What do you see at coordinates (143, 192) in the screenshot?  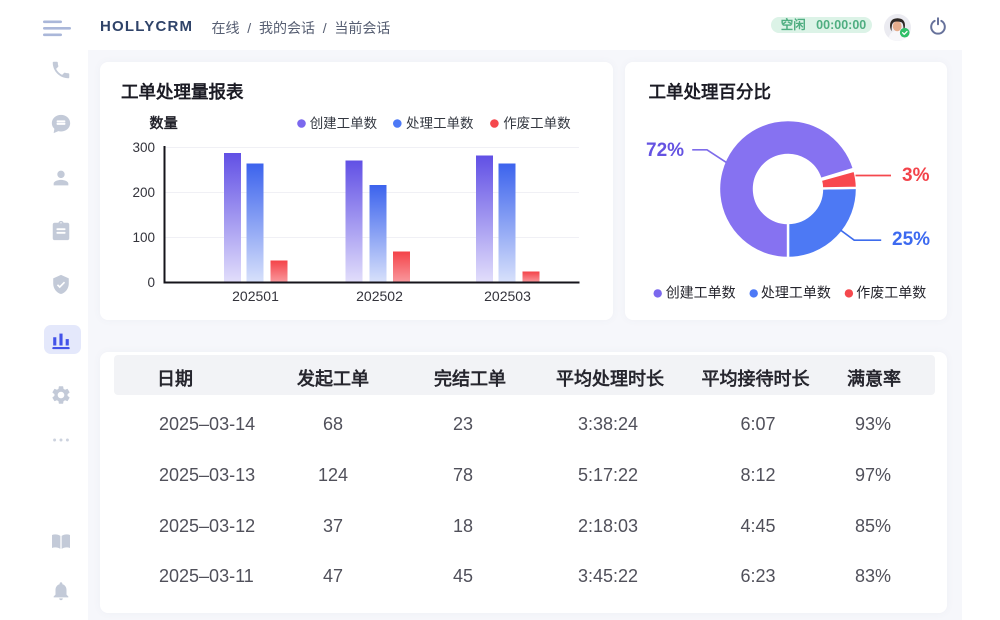 I see `svg-text: 200` at bounding box center [143, 192].